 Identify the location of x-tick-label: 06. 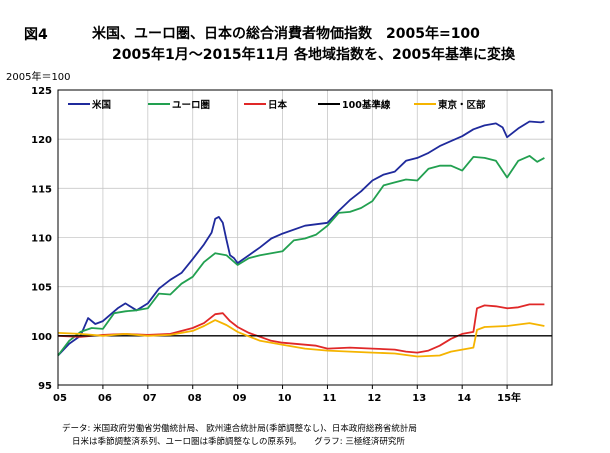
(105, 398).